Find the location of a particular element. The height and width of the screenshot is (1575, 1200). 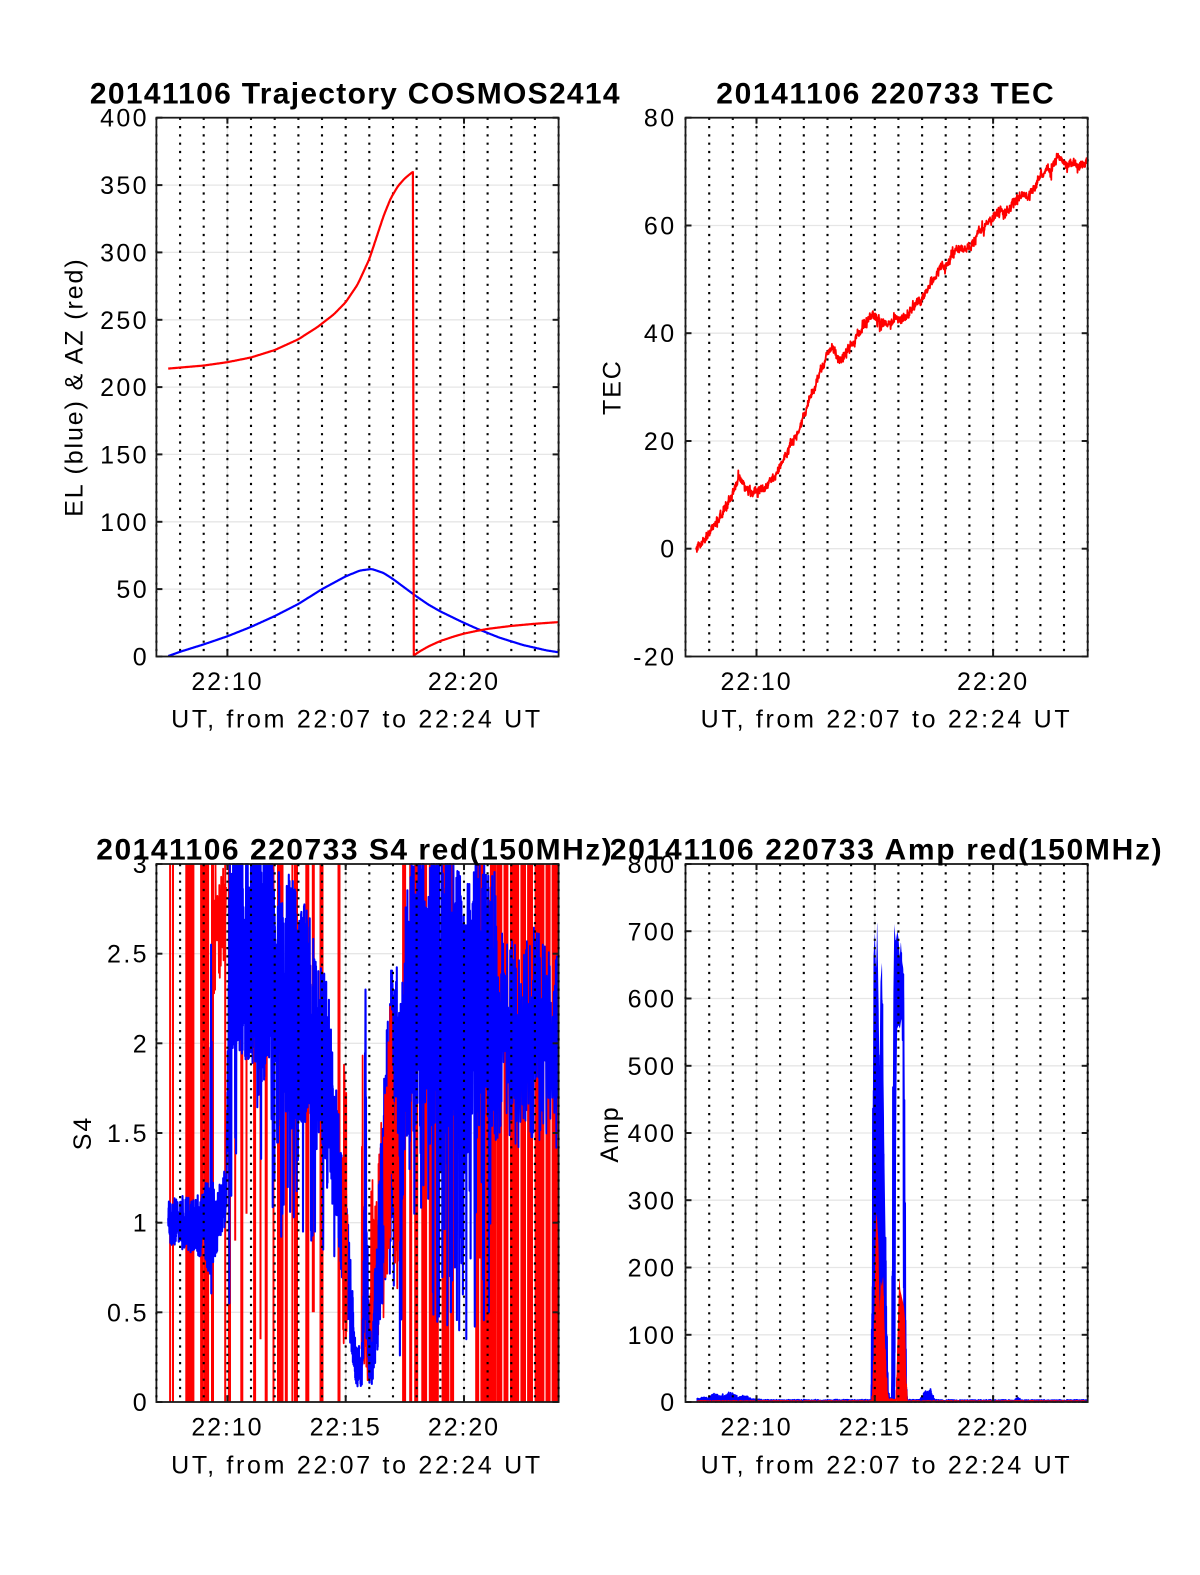

svg-text: 2.5 is located at coordinates (128, 955).